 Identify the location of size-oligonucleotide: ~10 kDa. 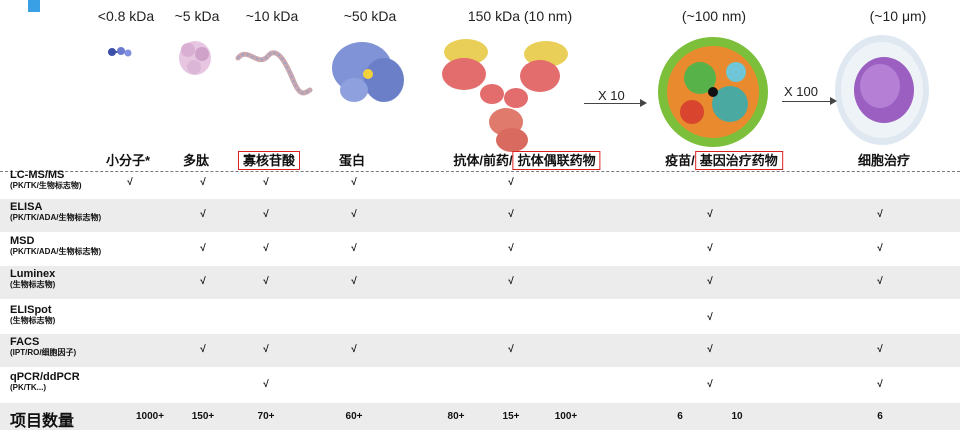
(272, 16).